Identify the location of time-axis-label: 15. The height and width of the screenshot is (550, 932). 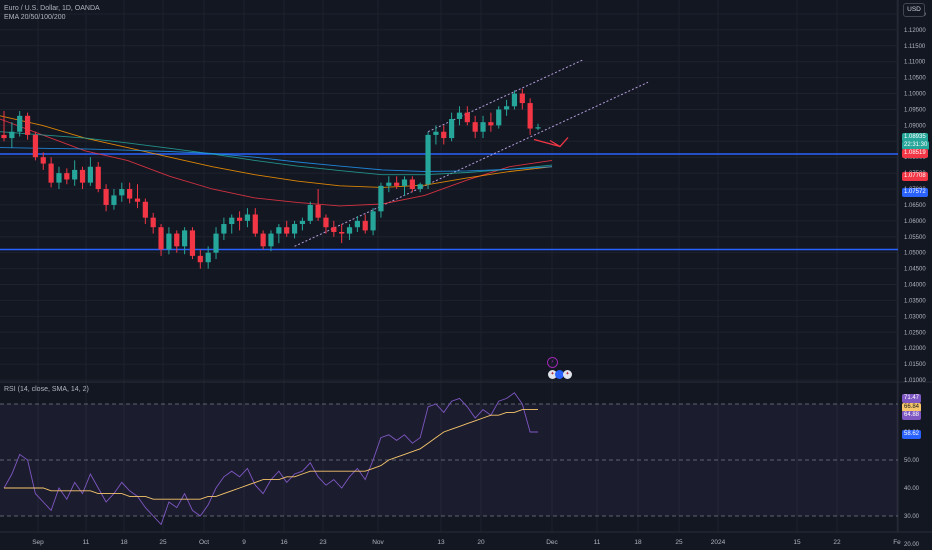
(797, 542).